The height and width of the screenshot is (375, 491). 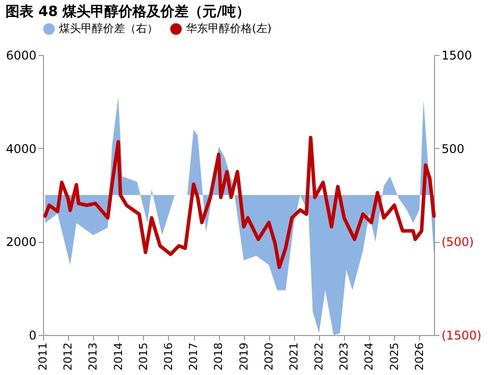 I want to click on y2-tick-label: (1500), so click(x=462, y=335).